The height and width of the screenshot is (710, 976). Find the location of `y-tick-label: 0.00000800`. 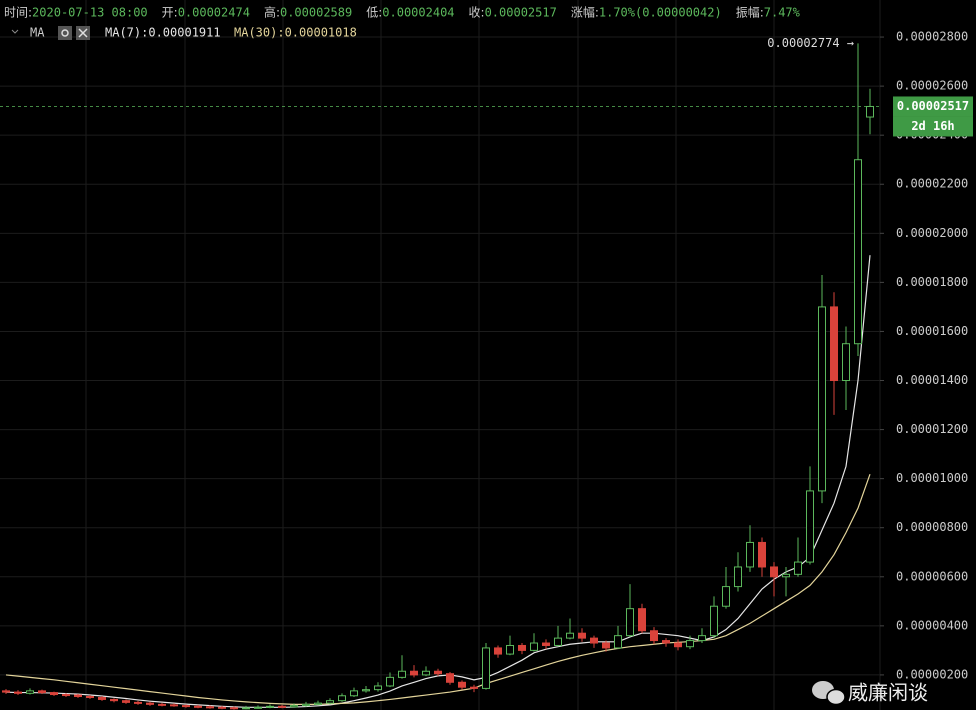

y-tick-label: 0.00000800 is located at coordinates (932, 527).